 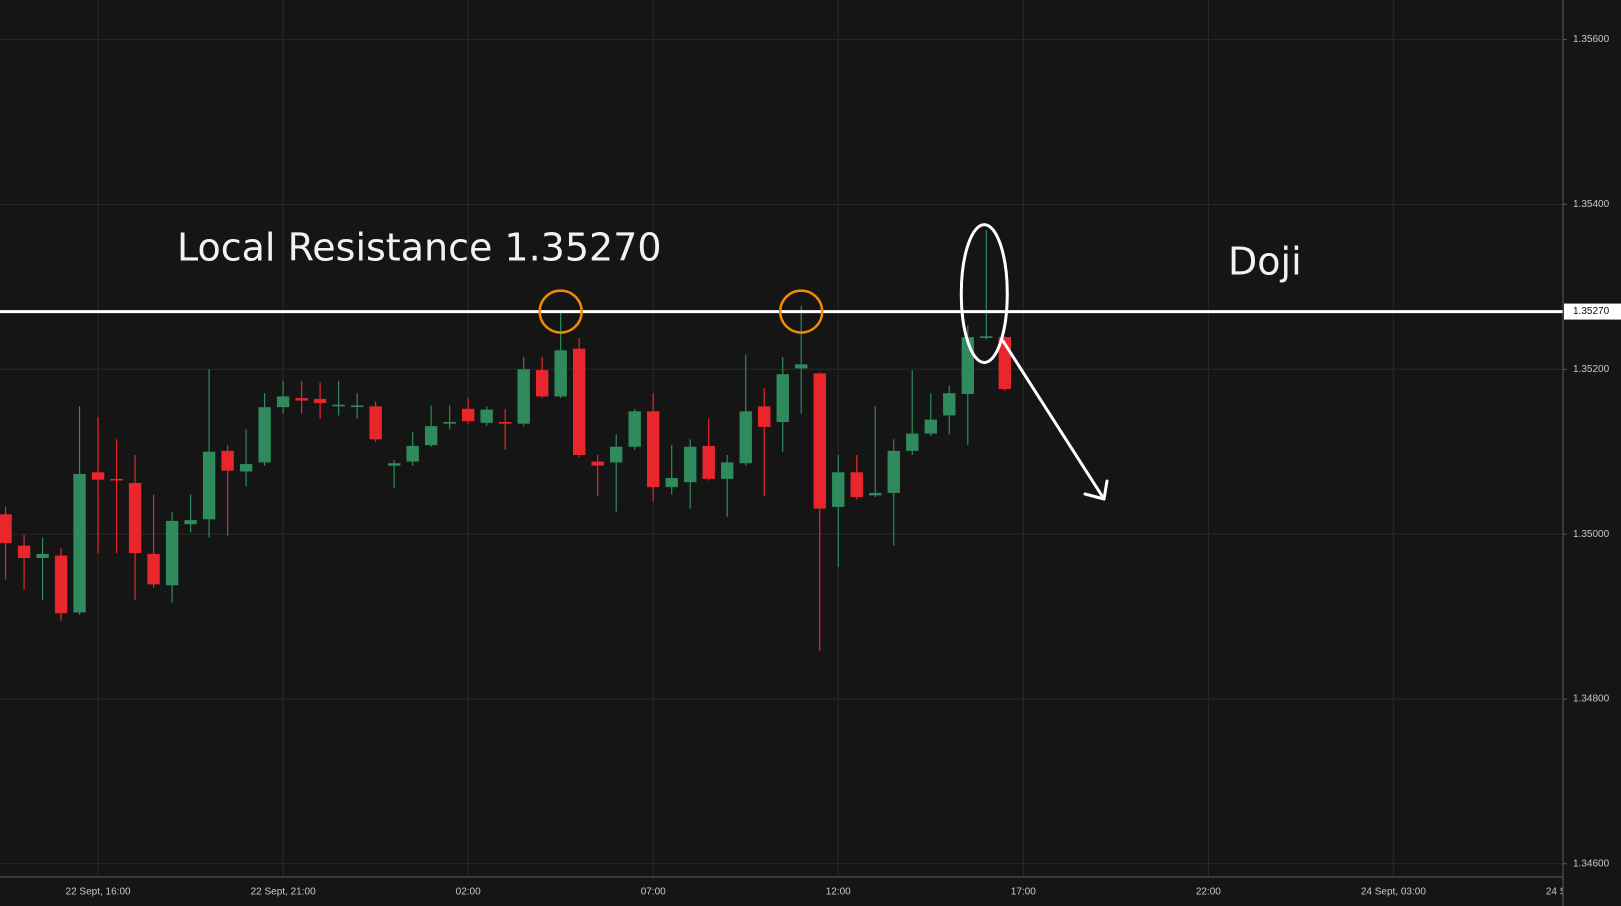 I want to click on x-tick-label: 24 Sept, 03:00, so click(x=1393, y=892).